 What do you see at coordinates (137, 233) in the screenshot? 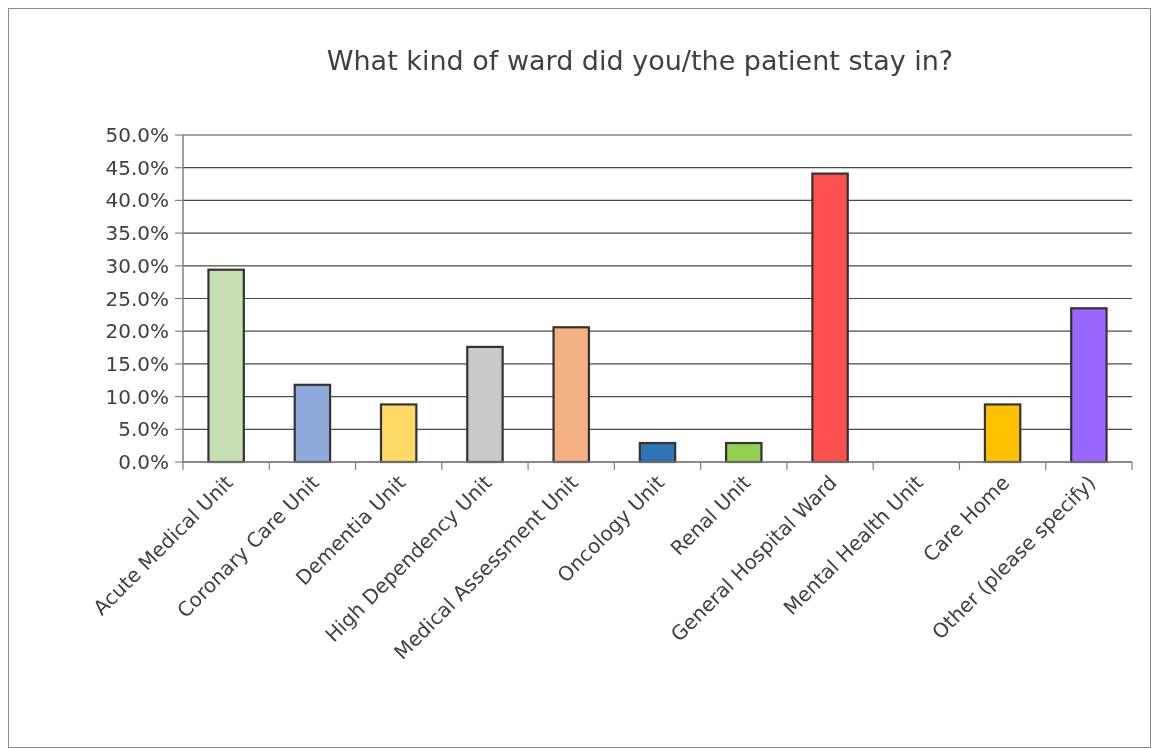
I see `y-tick-label: 35.0%` at bounding box center [137, 233].